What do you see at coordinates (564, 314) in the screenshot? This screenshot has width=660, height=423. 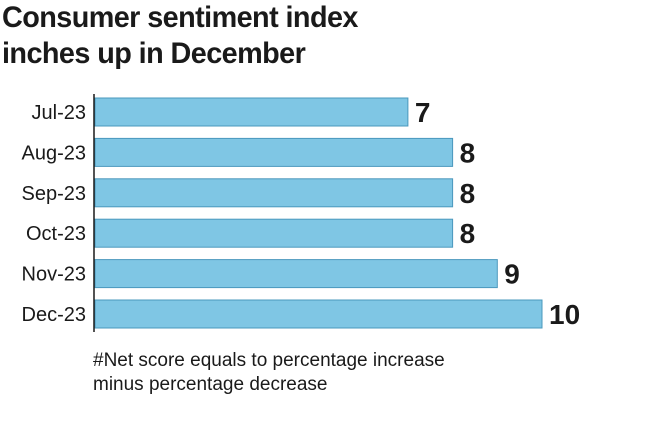 I see `value-label: 10` at bounding box center [564, 314].